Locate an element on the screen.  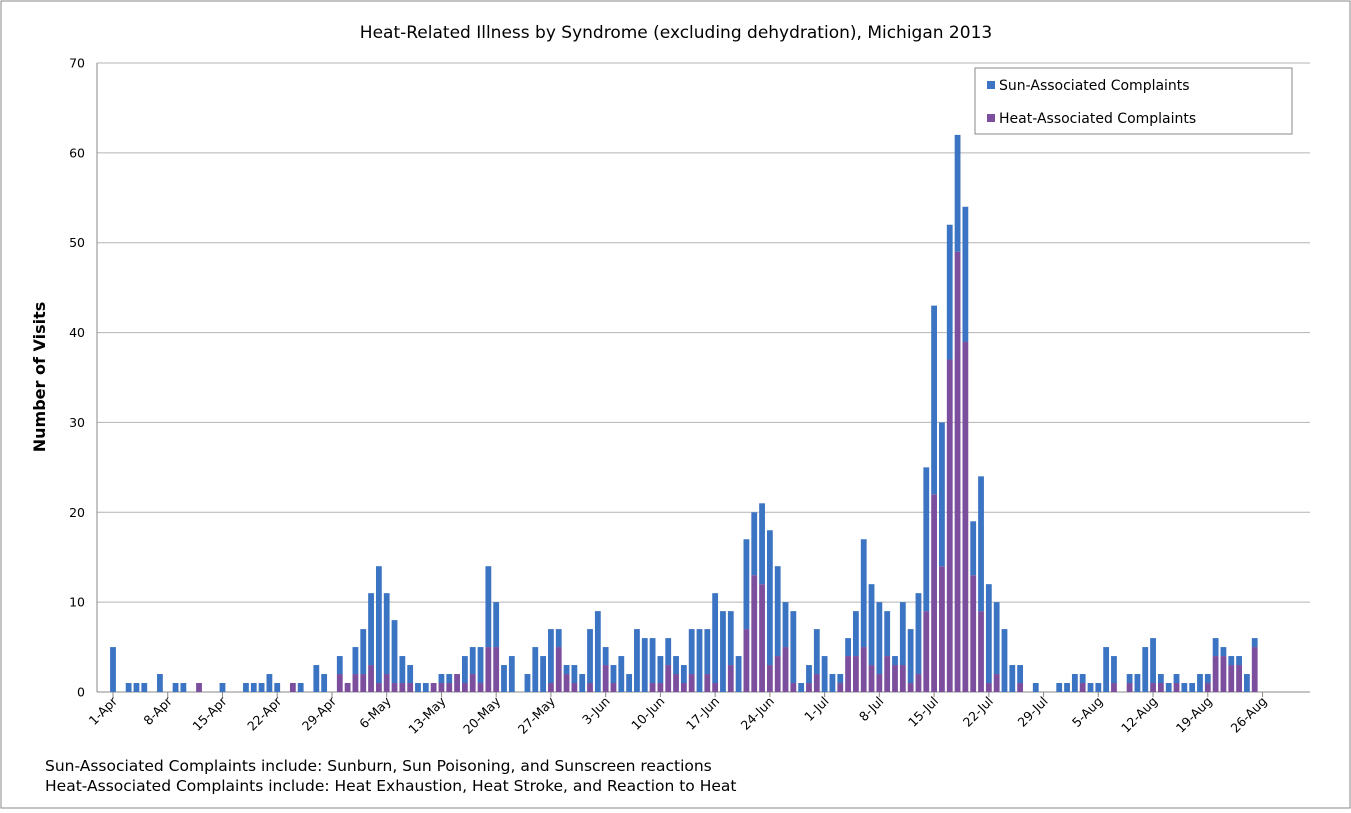
y-tick-label: 40 is located at coordinates (77, 332).